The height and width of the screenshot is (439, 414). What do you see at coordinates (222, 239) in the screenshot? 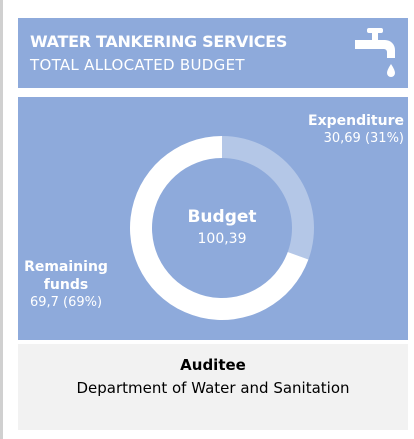
I see `center-value: 100,39` at bounding box center [222, 239].